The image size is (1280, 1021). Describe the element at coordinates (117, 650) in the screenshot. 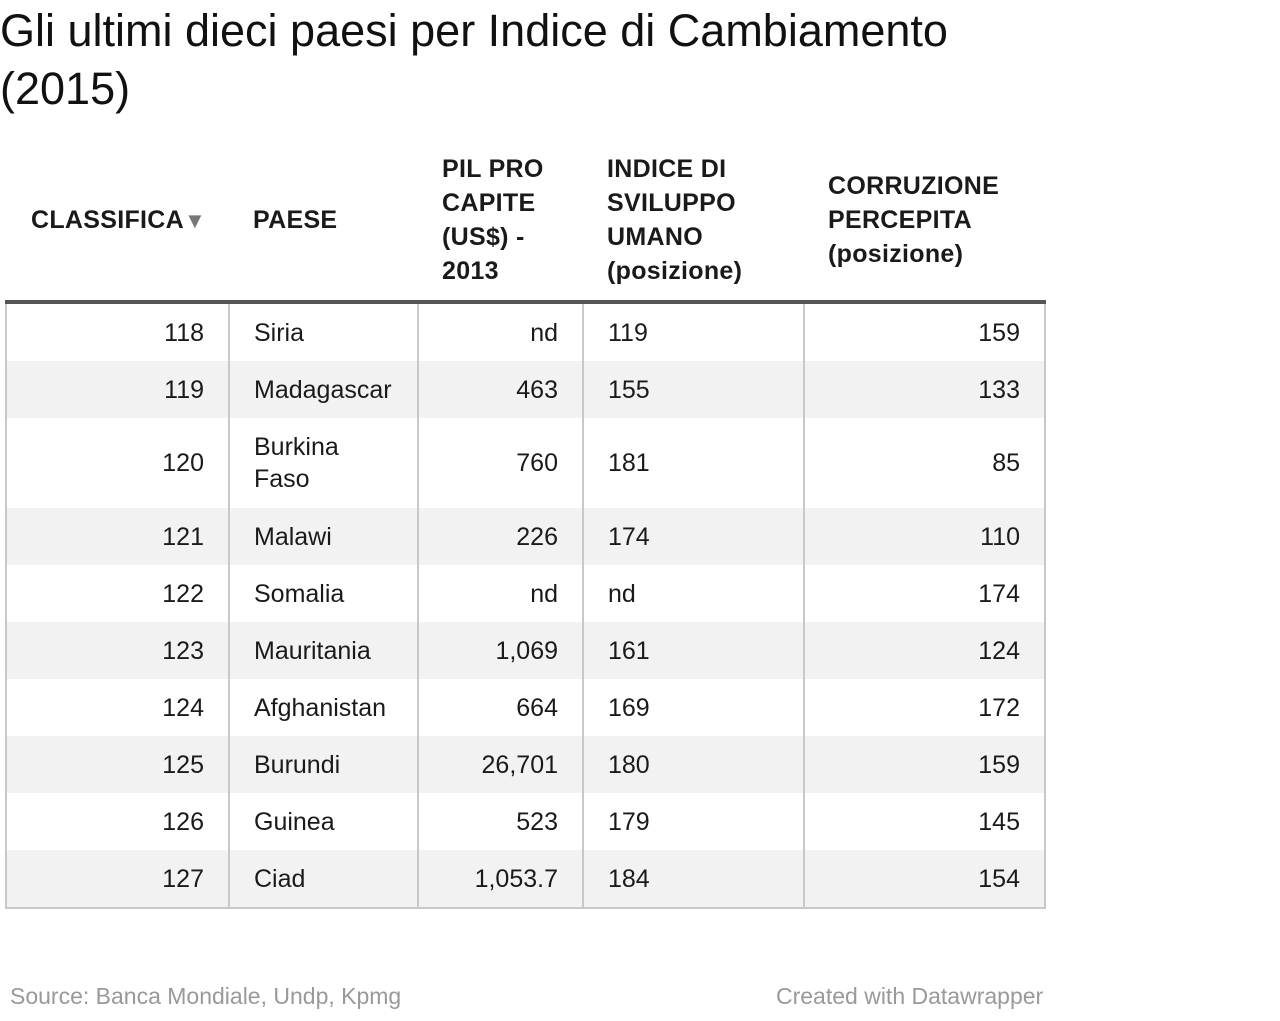

I see `cell-classifica: 123` at that location.